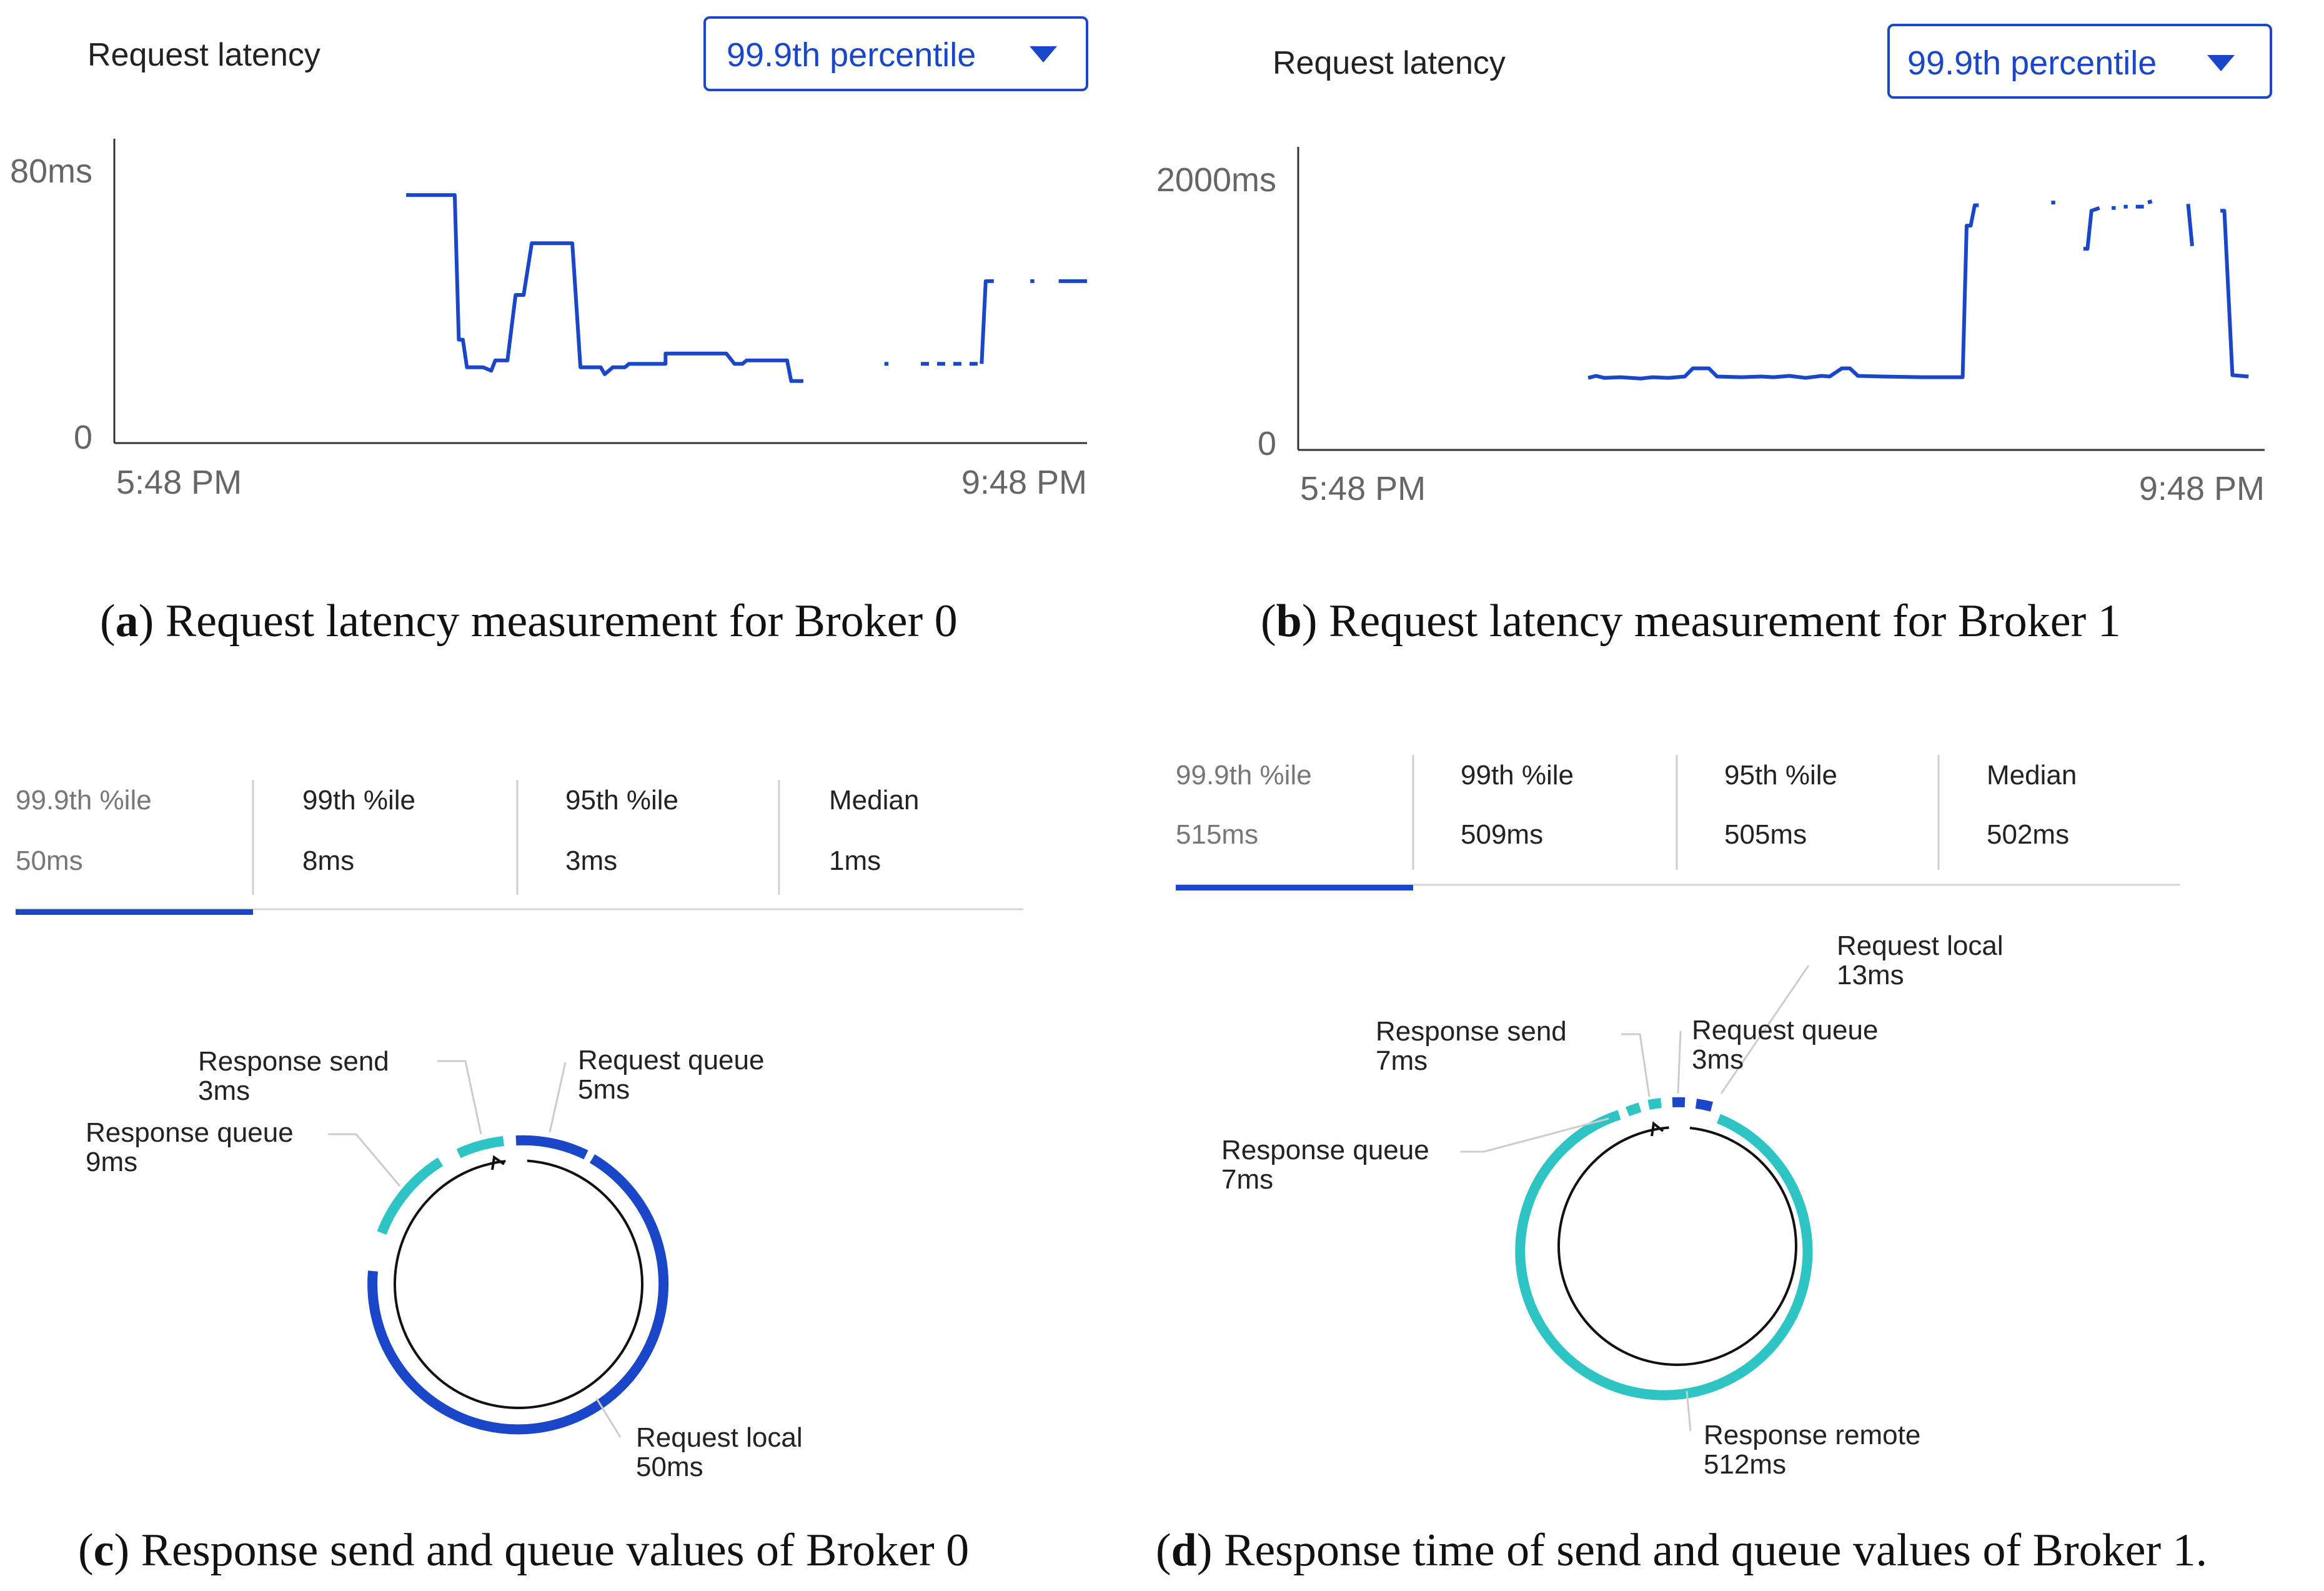  I want to click on label-value: 9ms, so click(112, 1162).